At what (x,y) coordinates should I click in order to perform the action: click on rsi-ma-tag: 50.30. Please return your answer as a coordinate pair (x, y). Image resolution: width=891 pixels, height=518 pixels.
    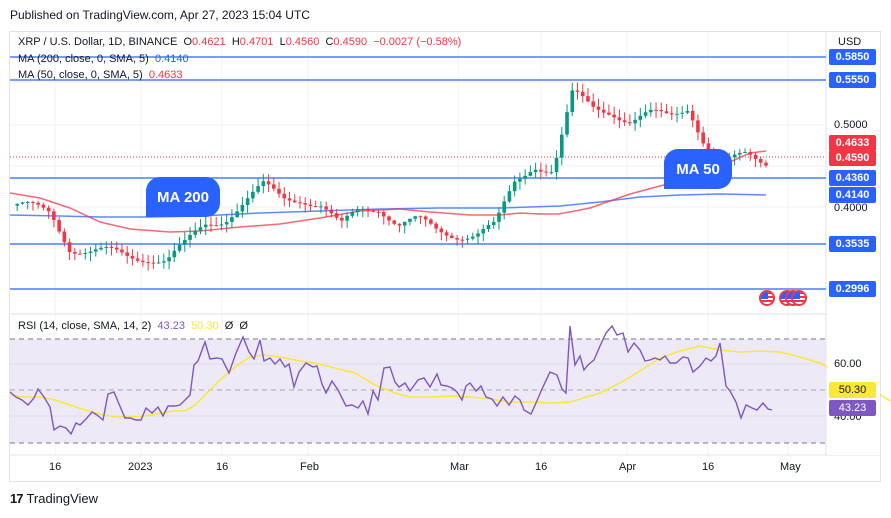
    Looking at the image, I should click on (852, 390).